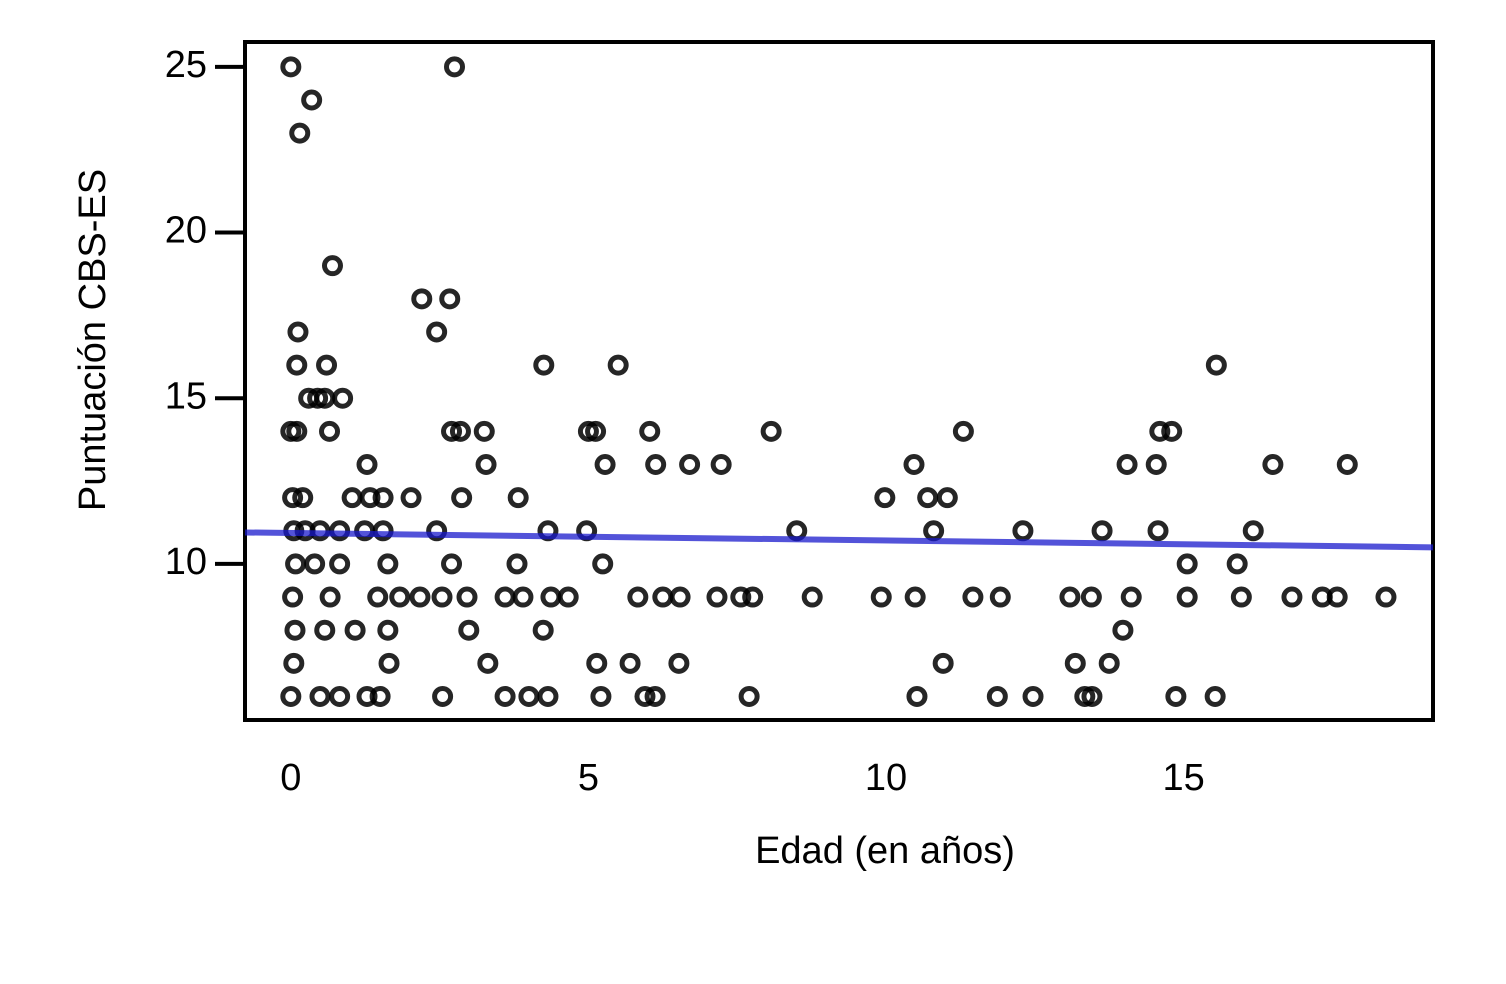 This screenshot has width=1506, height=984. What do you see at coordinates (93, 340) in the screenshot?
I see `y-axis-title: Puntuación CBS-ES` at bounding box center [93, 340].